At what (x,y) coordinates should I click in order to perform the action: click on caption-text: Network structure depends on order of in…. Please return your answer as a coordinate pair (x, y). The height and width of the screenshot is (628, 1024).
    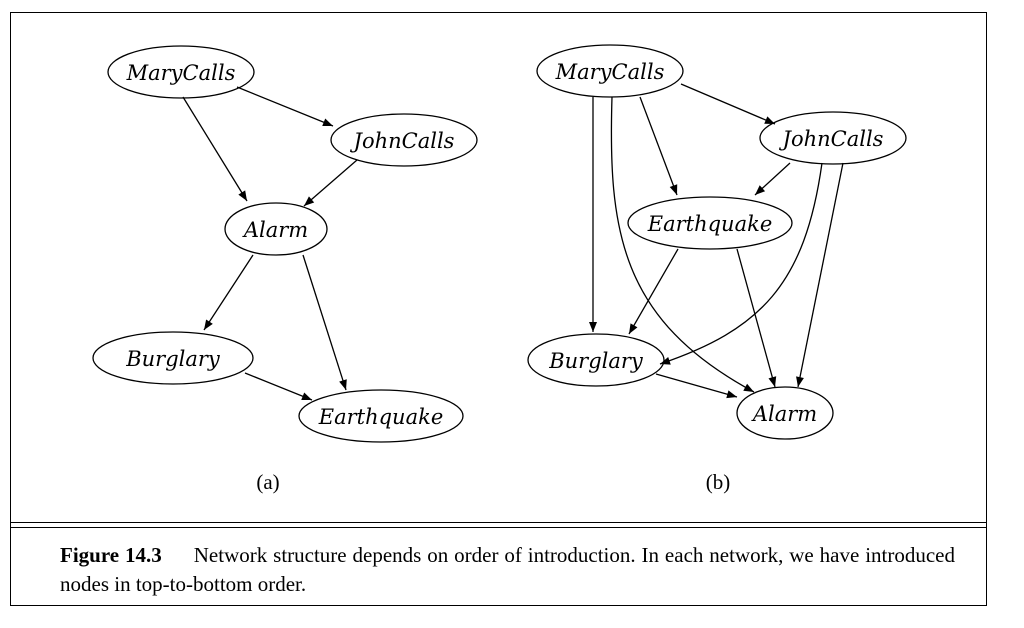
    Looking at the image, I should click on (507, 569).